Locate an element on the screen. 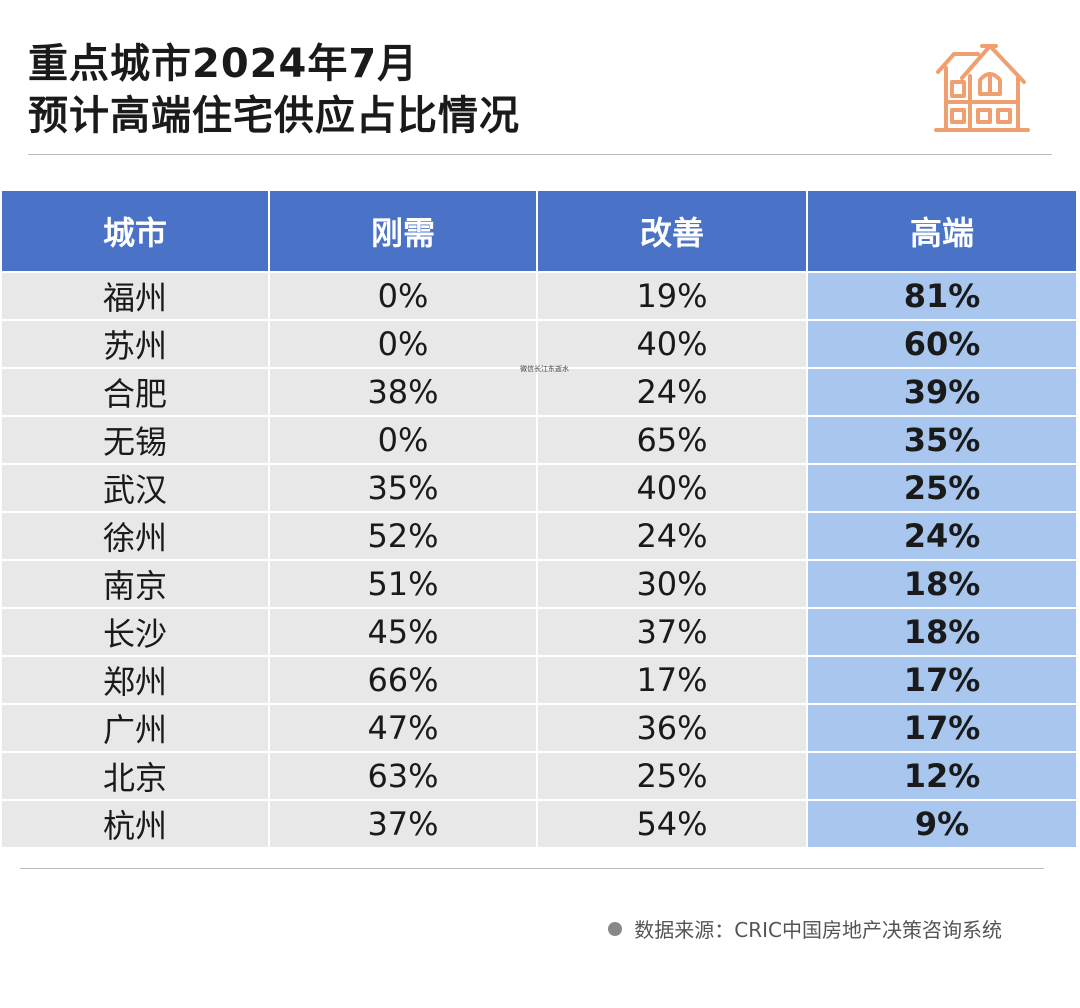 This screenshot has height=1008, width=1080. improve-cell: 36% is located at coordinates (672, 728).